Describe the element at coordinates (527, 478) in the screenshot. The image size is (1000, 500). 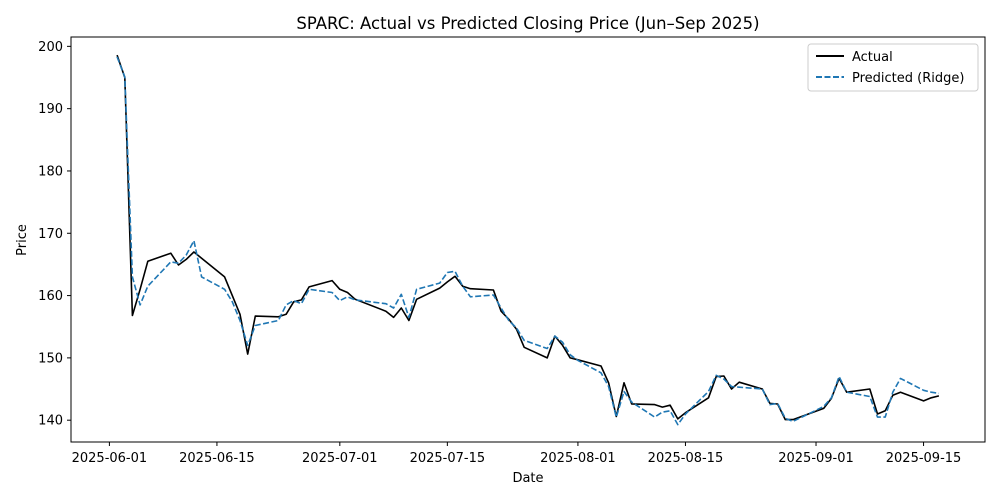
I see `x-axis-label: Date` at that location.